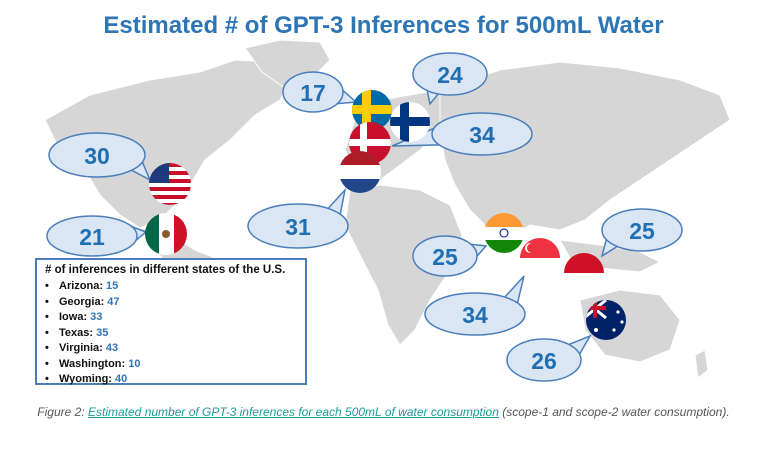 The width and height of the screenshot is (767, 458). Describe the element at coordinates (85, 379) in the screenshot. I see `legend-state: Wyoming:` at that location.